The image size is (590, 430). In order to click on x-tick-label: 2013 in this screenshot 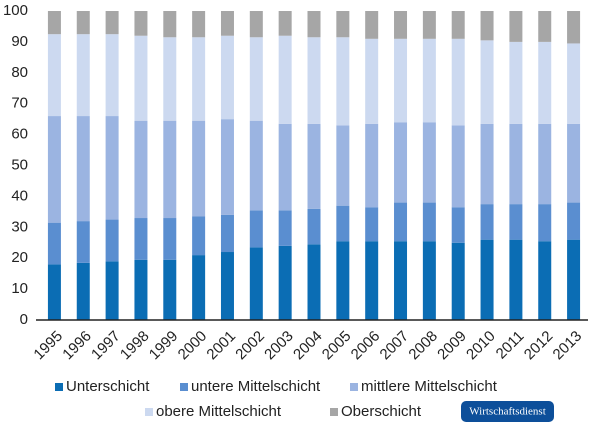, I will do `click(568, 346)`.